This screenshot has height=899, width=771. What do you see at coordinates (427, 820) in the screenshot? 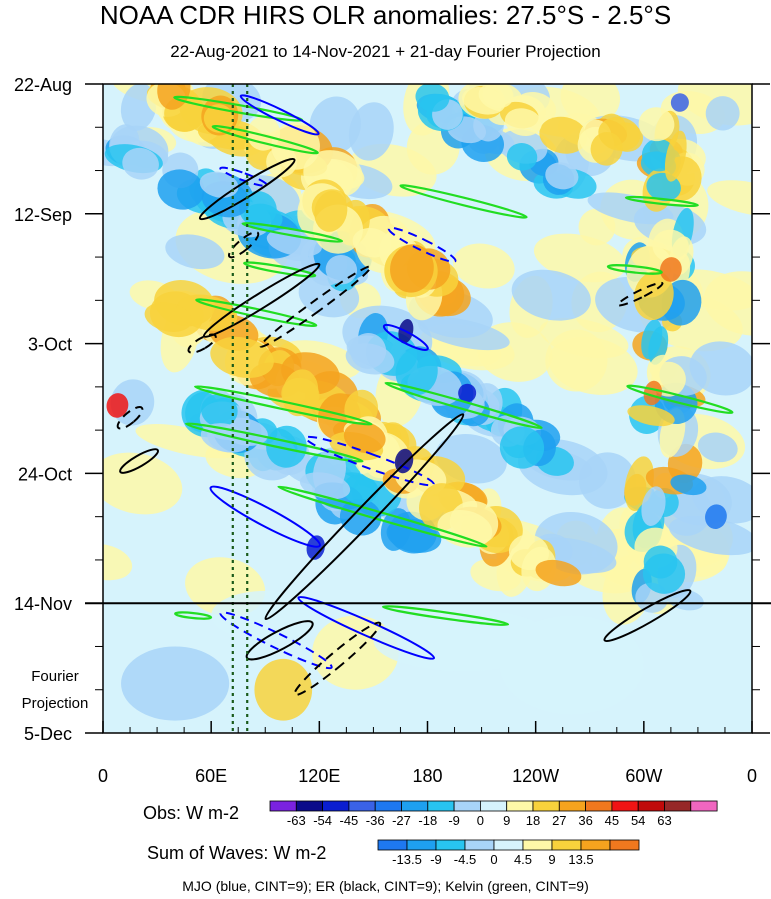
I see `obs-colorbar-level-label: -18` at bounding box center [427, 820].